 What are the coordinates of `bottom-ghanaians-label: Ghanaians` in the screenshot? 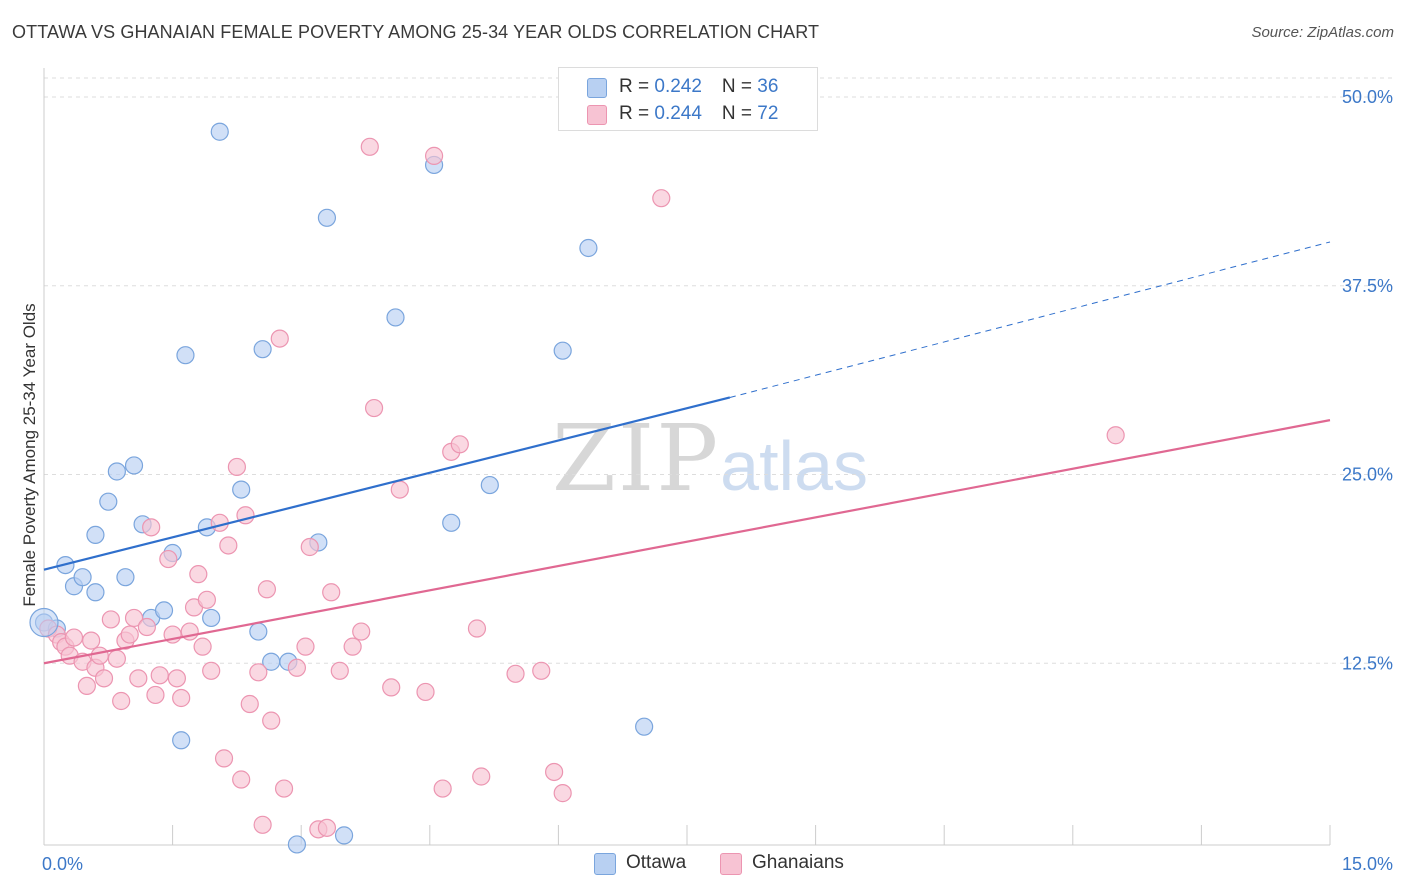 It's located at (798, 862).